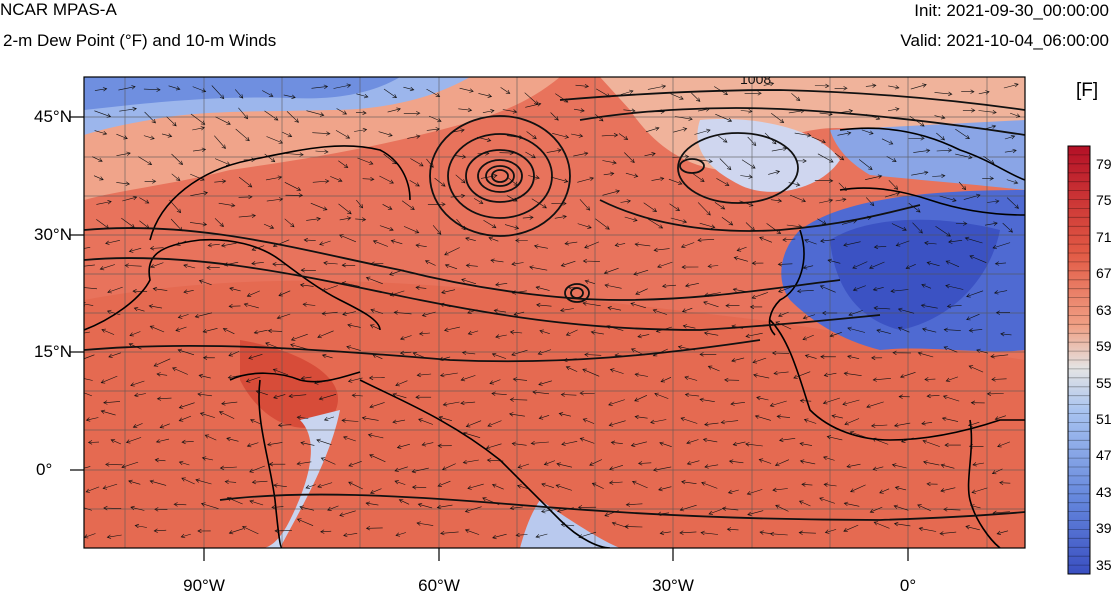 The height and width of the screenshot is (596, 1115). I want to click on colorbar-label: 43, so click(1104, 492).